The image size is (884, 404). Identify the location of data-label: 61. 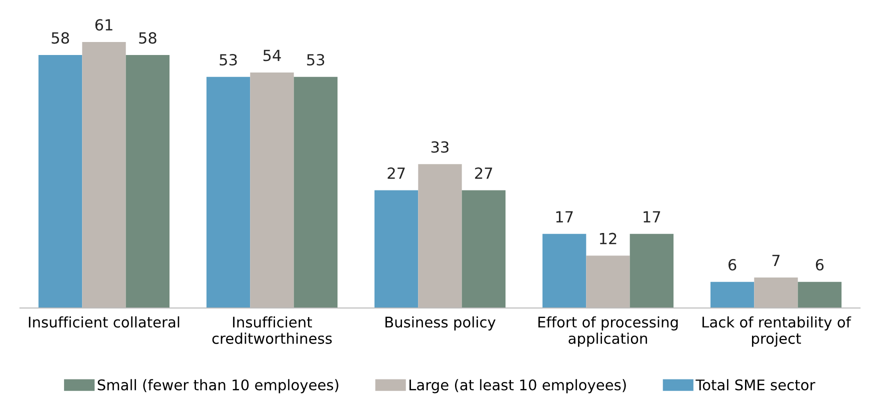
(103, 25).